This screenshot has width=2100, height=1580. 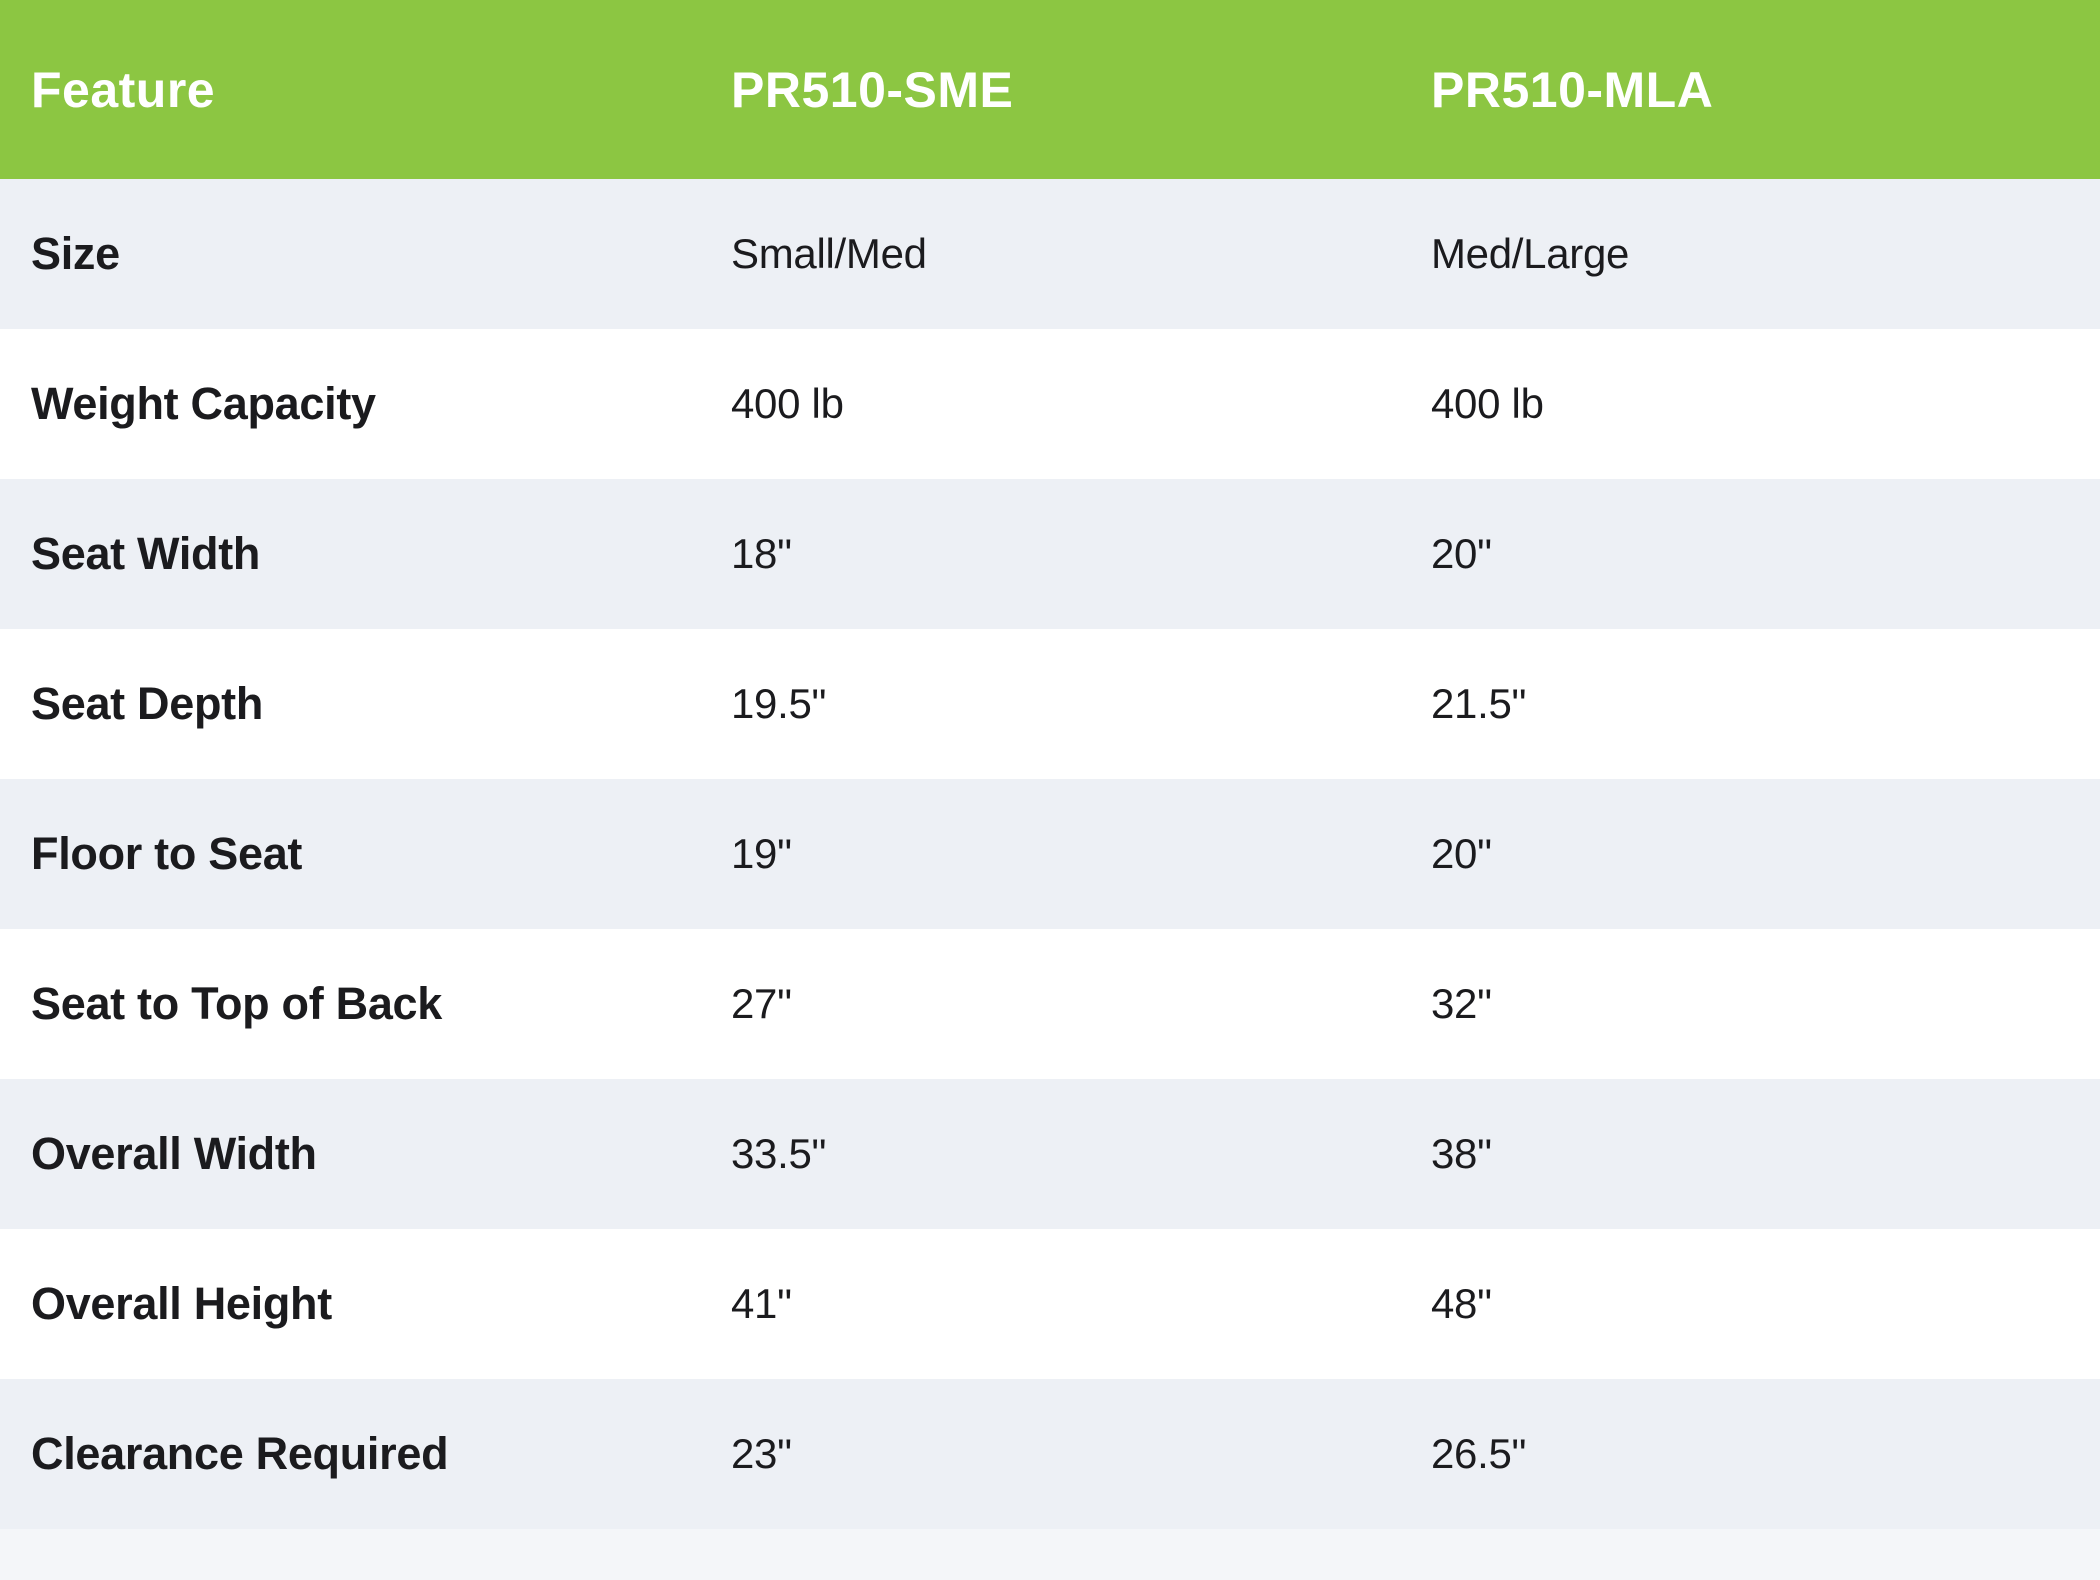 I want to click on table-row-weight-capacity: Weight Capacity 400 lb 400 lb, so click(x=1050, y=404).